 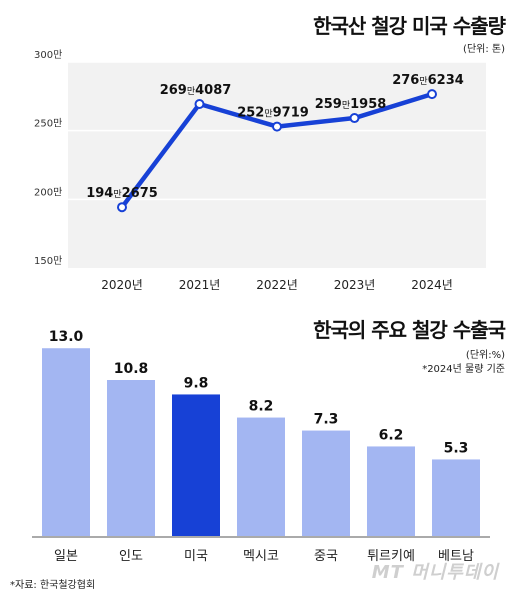 What do you see at coordinates (432, 285) in the screenshot?
I see `x-tick-label: 2024년` at bounding box center [432, 285].